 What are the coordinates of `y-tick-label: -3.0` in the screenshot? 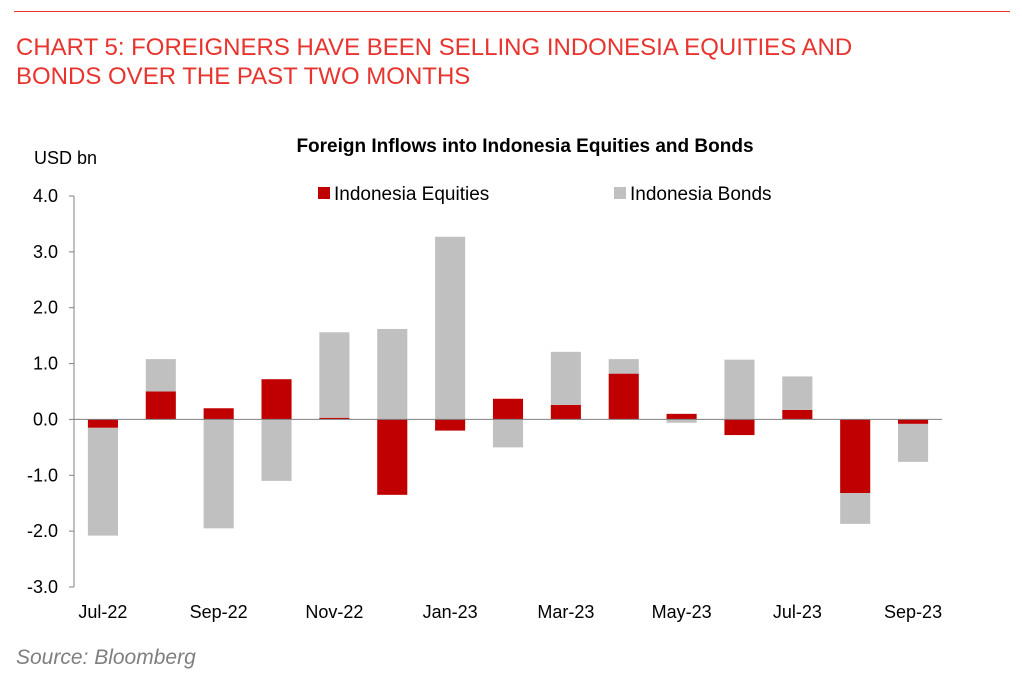 It's located at (42, 587).